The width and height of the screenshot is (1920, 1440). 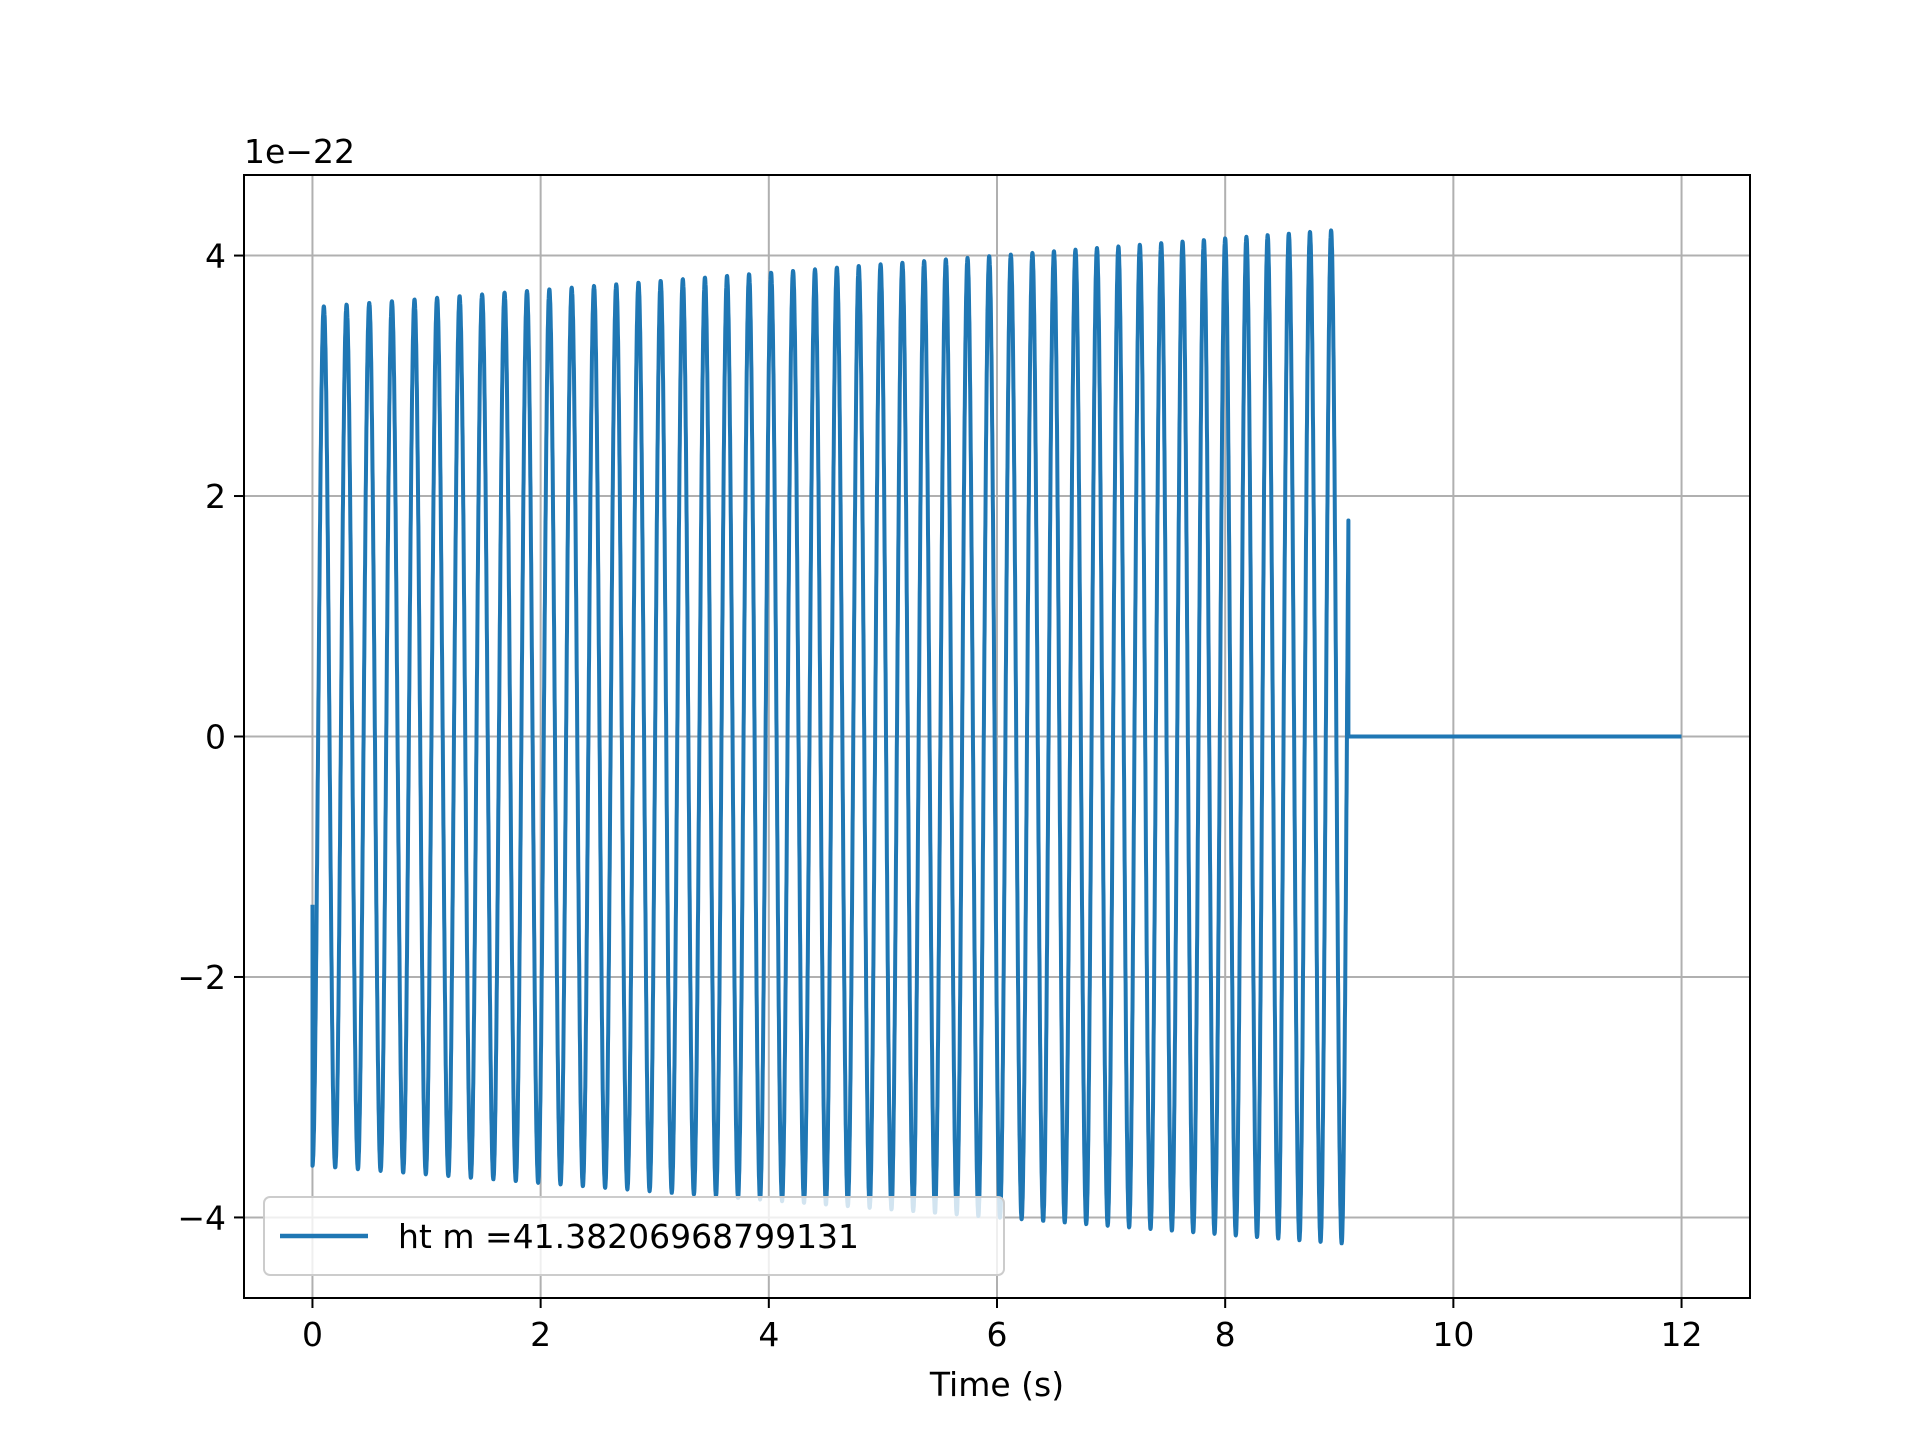 What do you see at coordinates (1453, 1334) in the screenshot?
I see `x-tick-label: 10` at bounding box center [1453, 1334].